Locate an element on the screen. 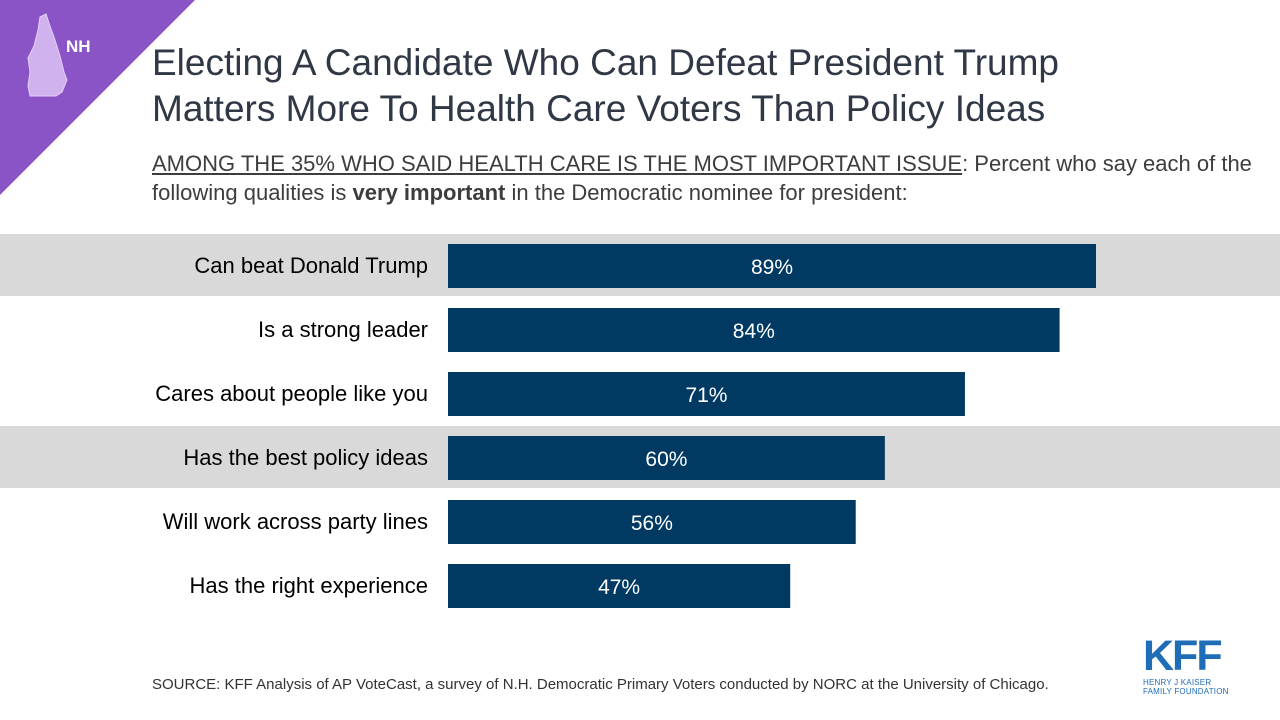  subtitle-bold: very important is located at coordinates (429, 192).